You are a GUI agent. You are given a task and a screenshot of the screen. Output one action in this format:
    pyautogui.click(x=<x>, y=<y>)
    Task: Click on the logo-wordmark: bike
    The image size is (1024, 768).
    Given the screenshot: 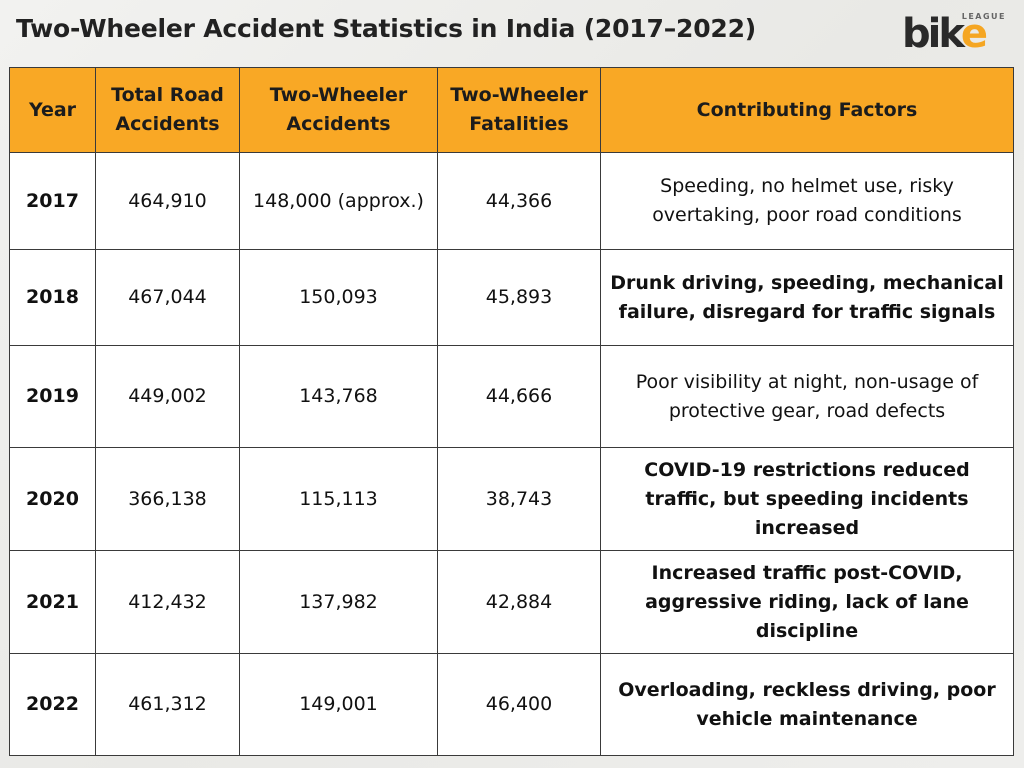 What is the action you would take?
    pyautogui.click(x=945, y=34)
    